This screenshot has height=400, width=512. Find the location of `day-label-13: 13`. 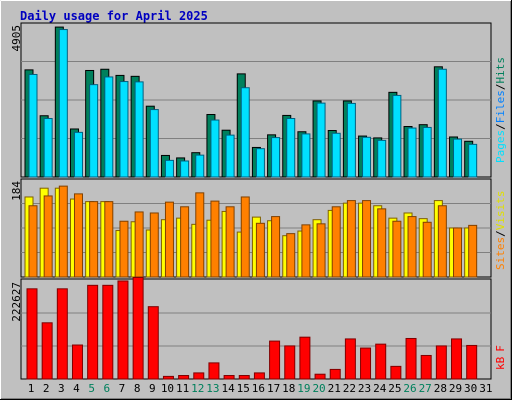

day-label-13: 13 is located at coordinates (212, 388).